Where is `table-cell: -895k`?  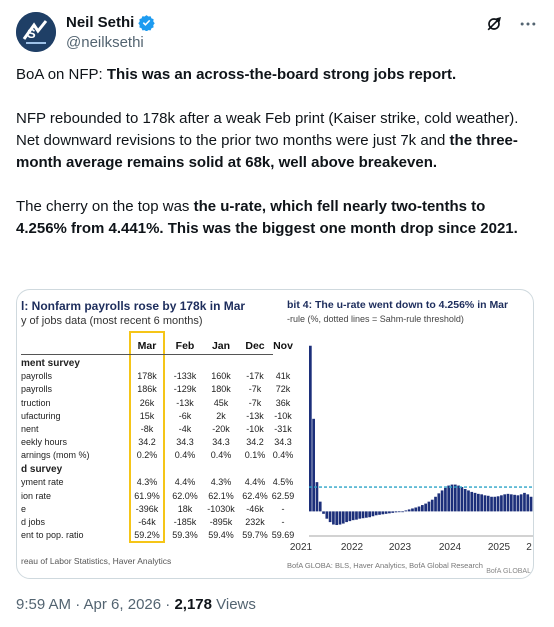
table-cell: -895k is located at coordinates (221, 522).